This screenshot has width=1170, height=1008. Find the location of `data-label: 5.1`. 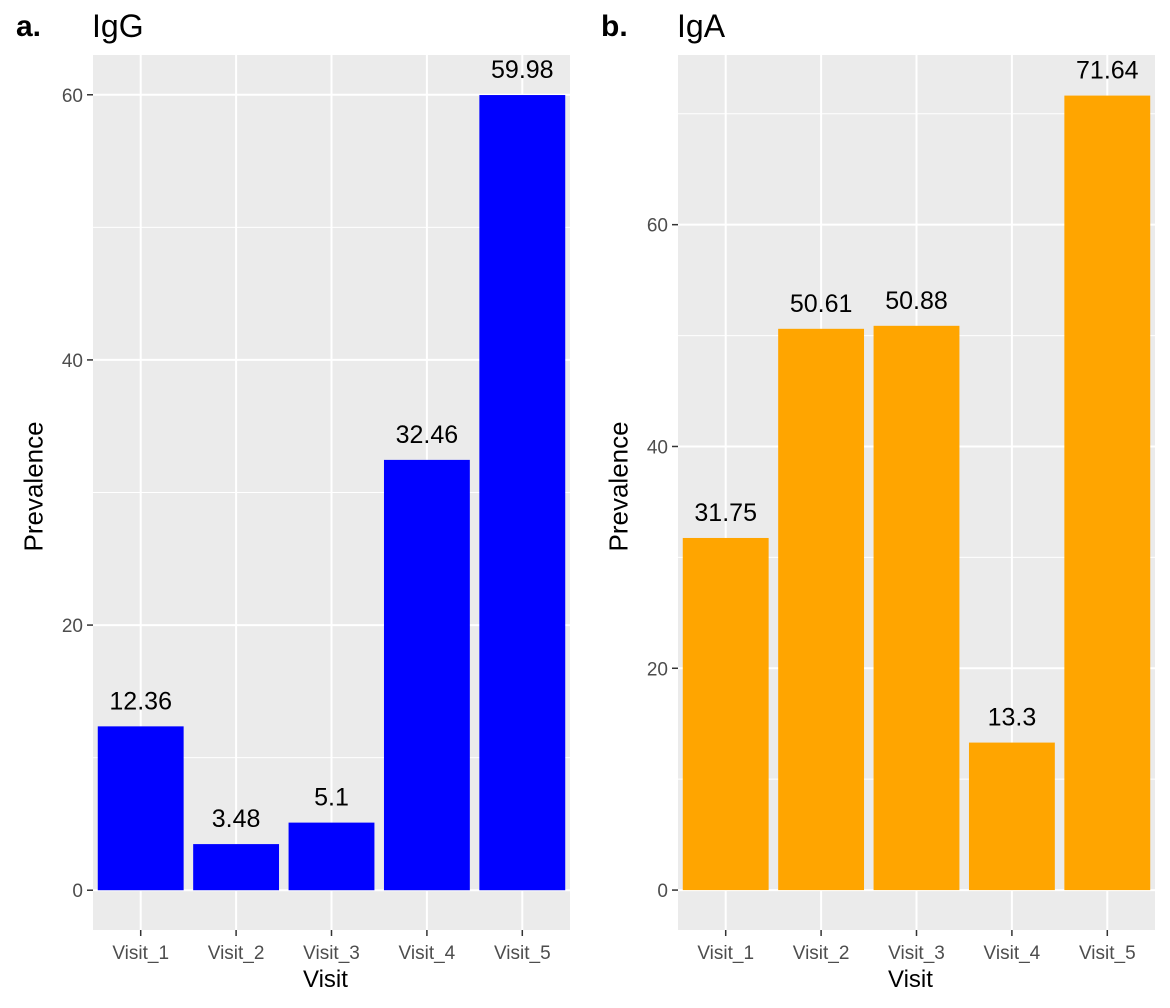

data-label: 5.1 is located at coordinates (331, 798).